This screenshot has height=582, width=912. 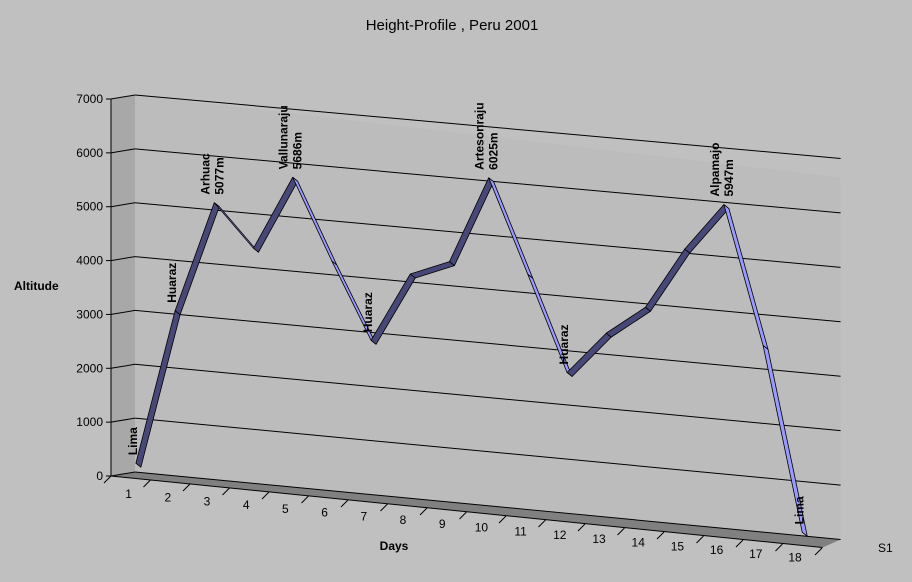 What do you see at coordinates (128, 494) in the screenshot?
I see `x-tick-label-1: 1` at bounding box center [128, 494].